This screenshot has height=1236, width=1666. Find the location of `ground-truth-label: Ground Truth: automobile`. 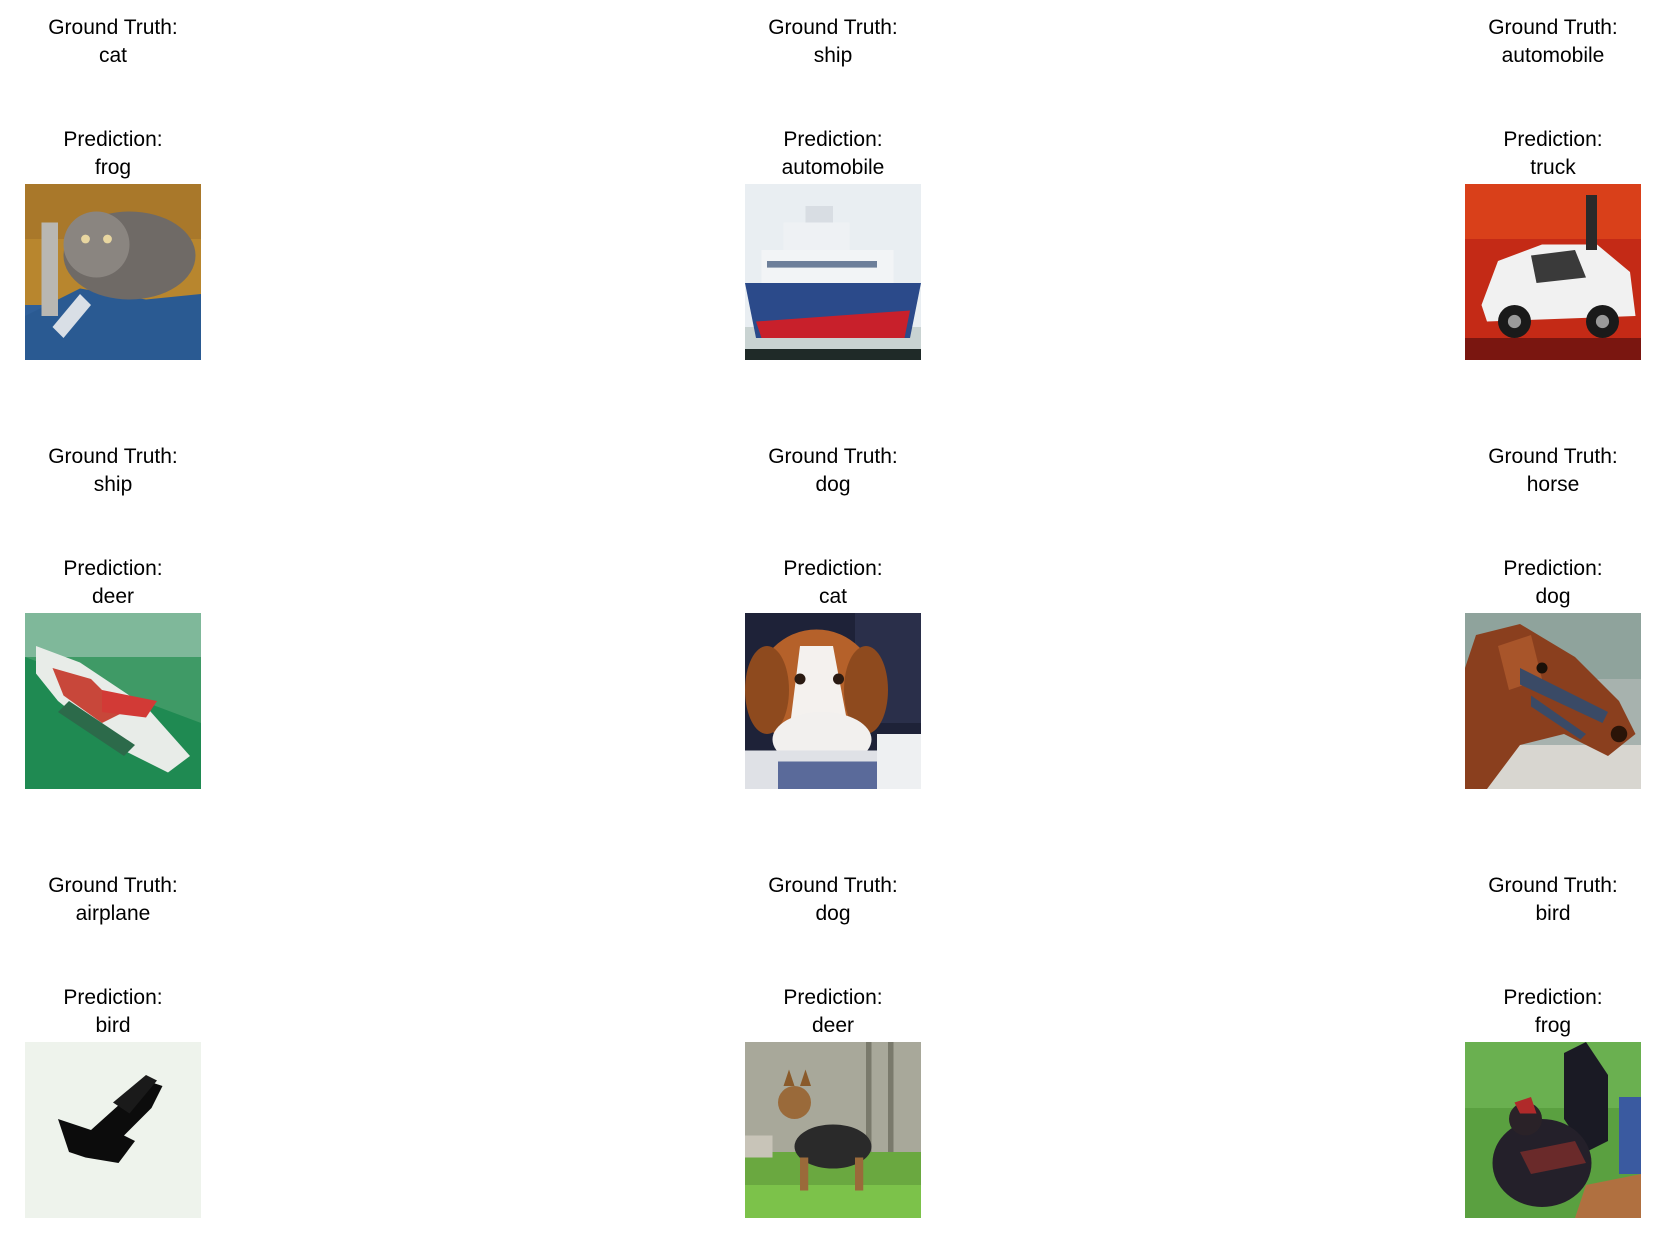

ground-truth-label: Ground Truth: automobile is located at coordinates (1553, 41).